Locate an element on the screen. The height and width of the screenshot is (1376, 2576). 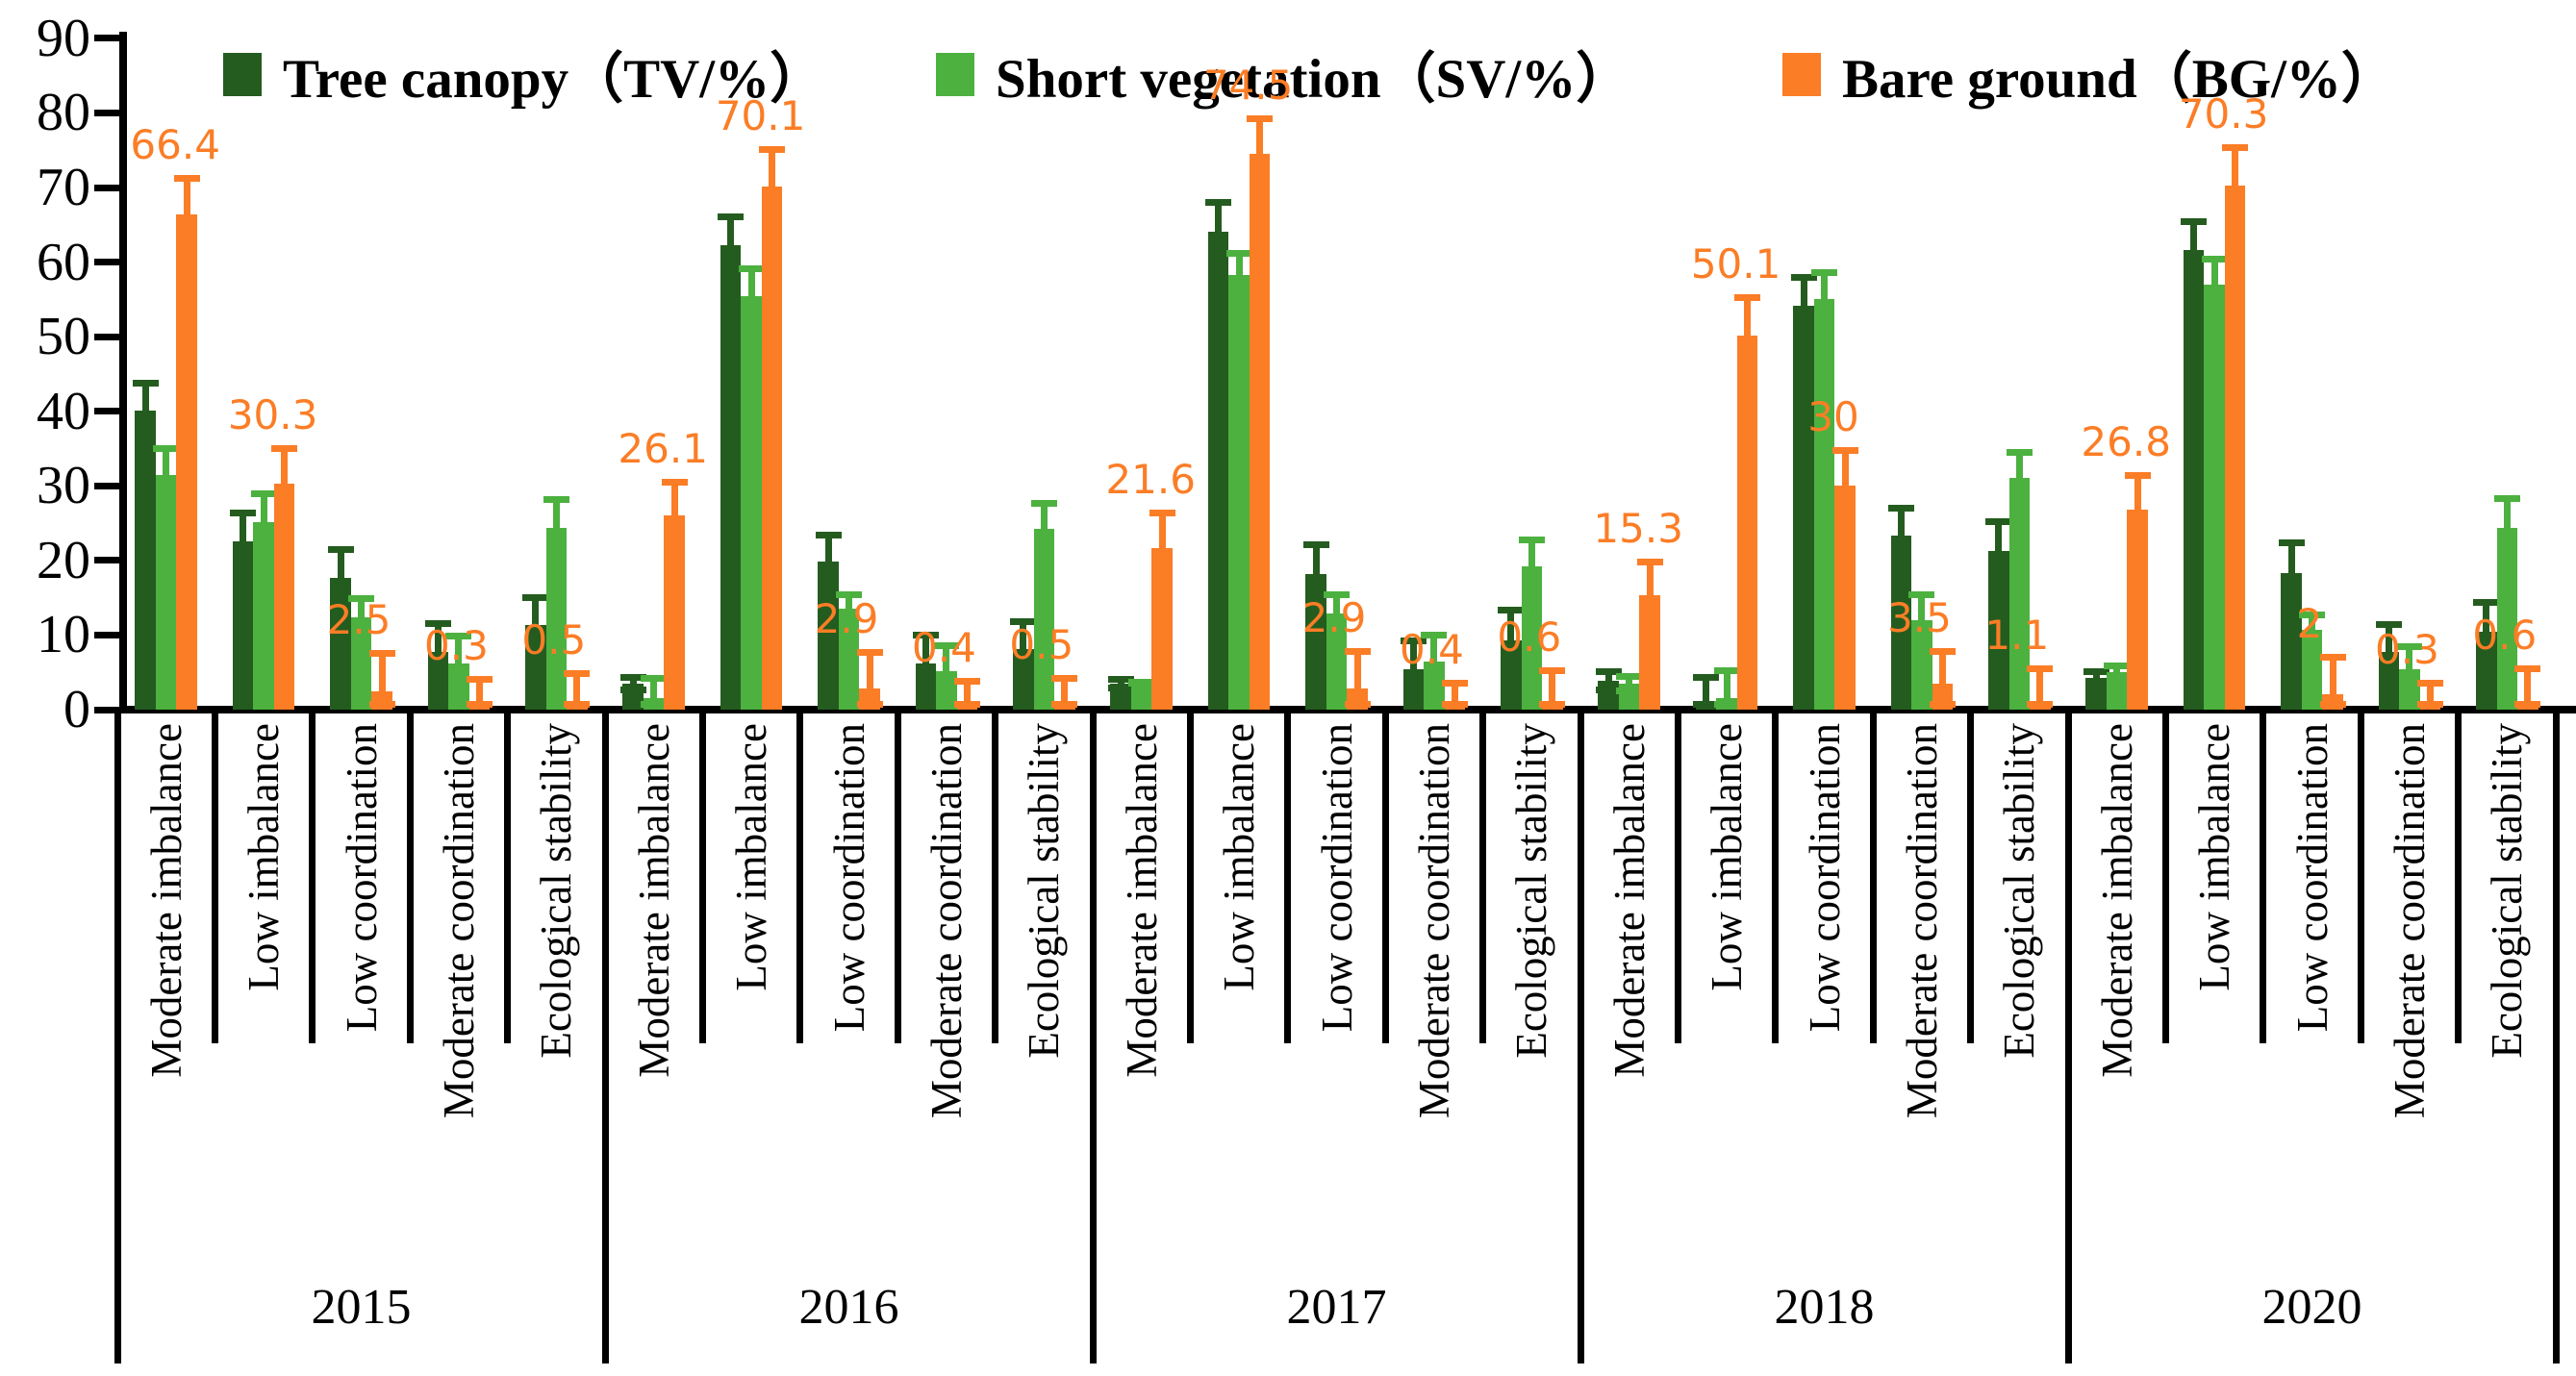
y-tick-label: 70 is located at coordinates (64, 187).